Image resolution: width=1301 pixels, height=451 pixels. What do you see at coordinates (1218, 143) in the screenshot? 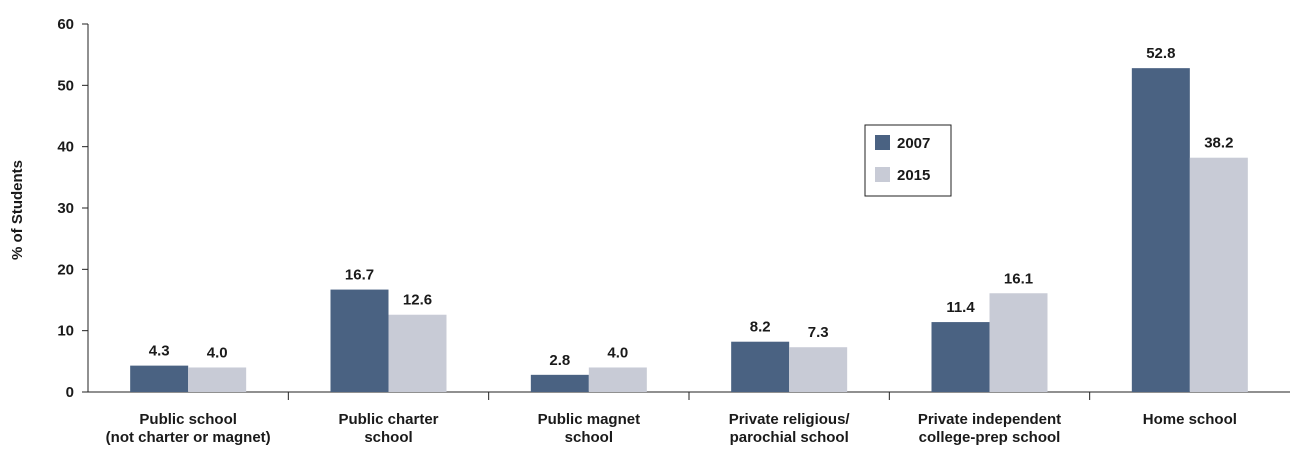
I see `bar-value-label: 38.2` at bounding box center [1218, 143].